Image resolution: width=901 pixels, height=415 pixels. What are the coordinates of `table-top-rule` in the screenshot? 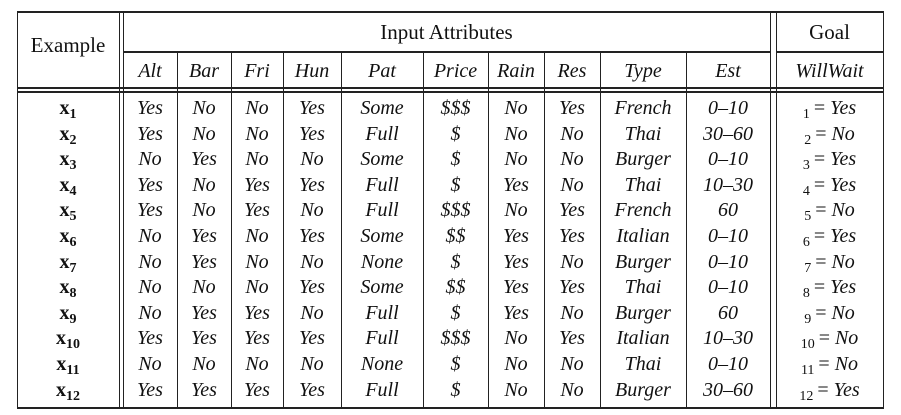 It's located at (450, 12).